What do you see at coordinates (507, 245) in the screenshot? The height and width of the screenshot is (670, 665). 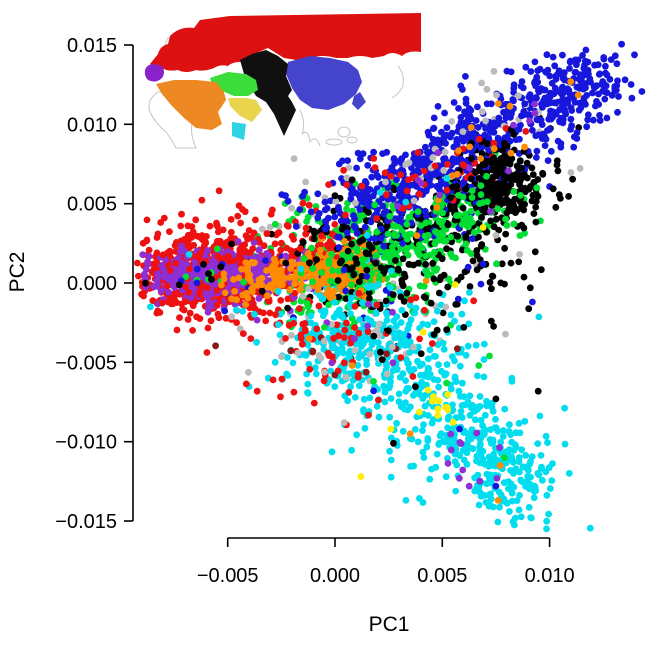 I see `cluster-gray-right-sparse` at bounding box center [507, 245].